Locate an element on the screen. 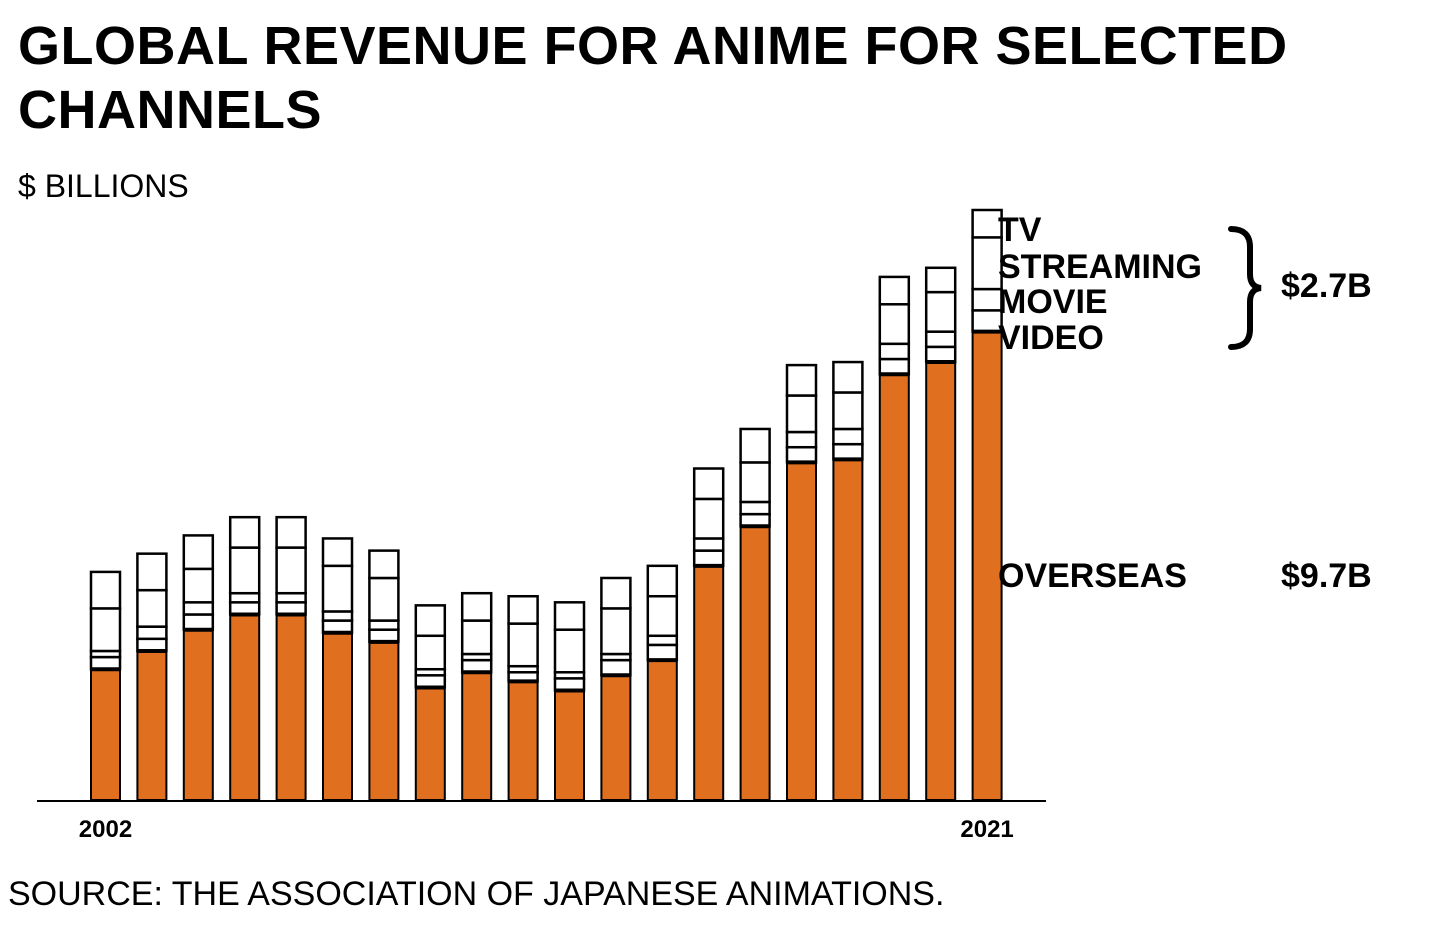 This screenshot has width=1456, height=930. bar-segment-overseas-2002 is located at coordinates (105, 734).